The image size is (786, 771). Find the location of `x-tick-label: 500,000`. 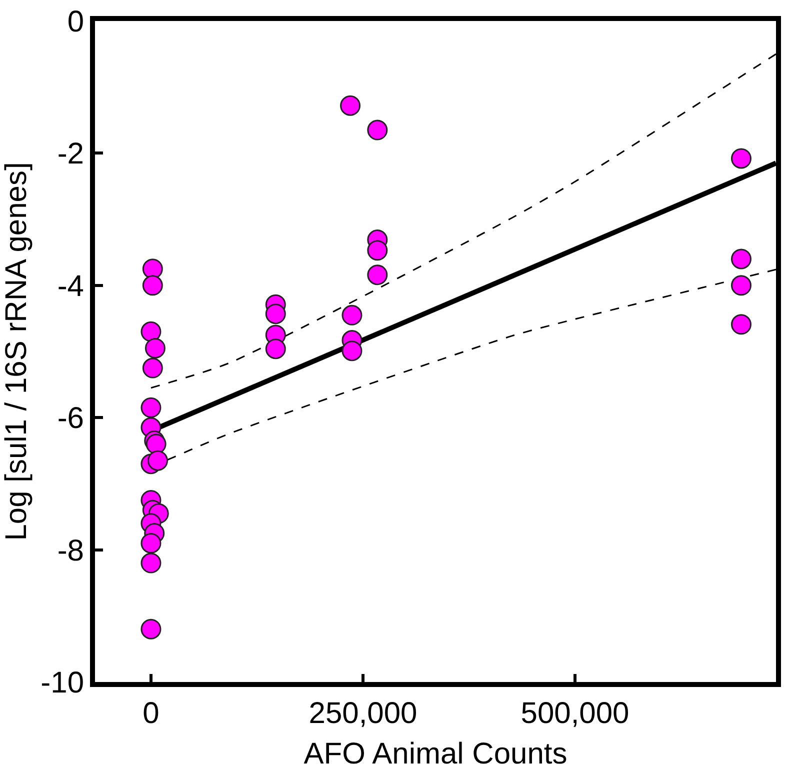

x-tick-label: 500,000 is located at coordinates (575, 713).